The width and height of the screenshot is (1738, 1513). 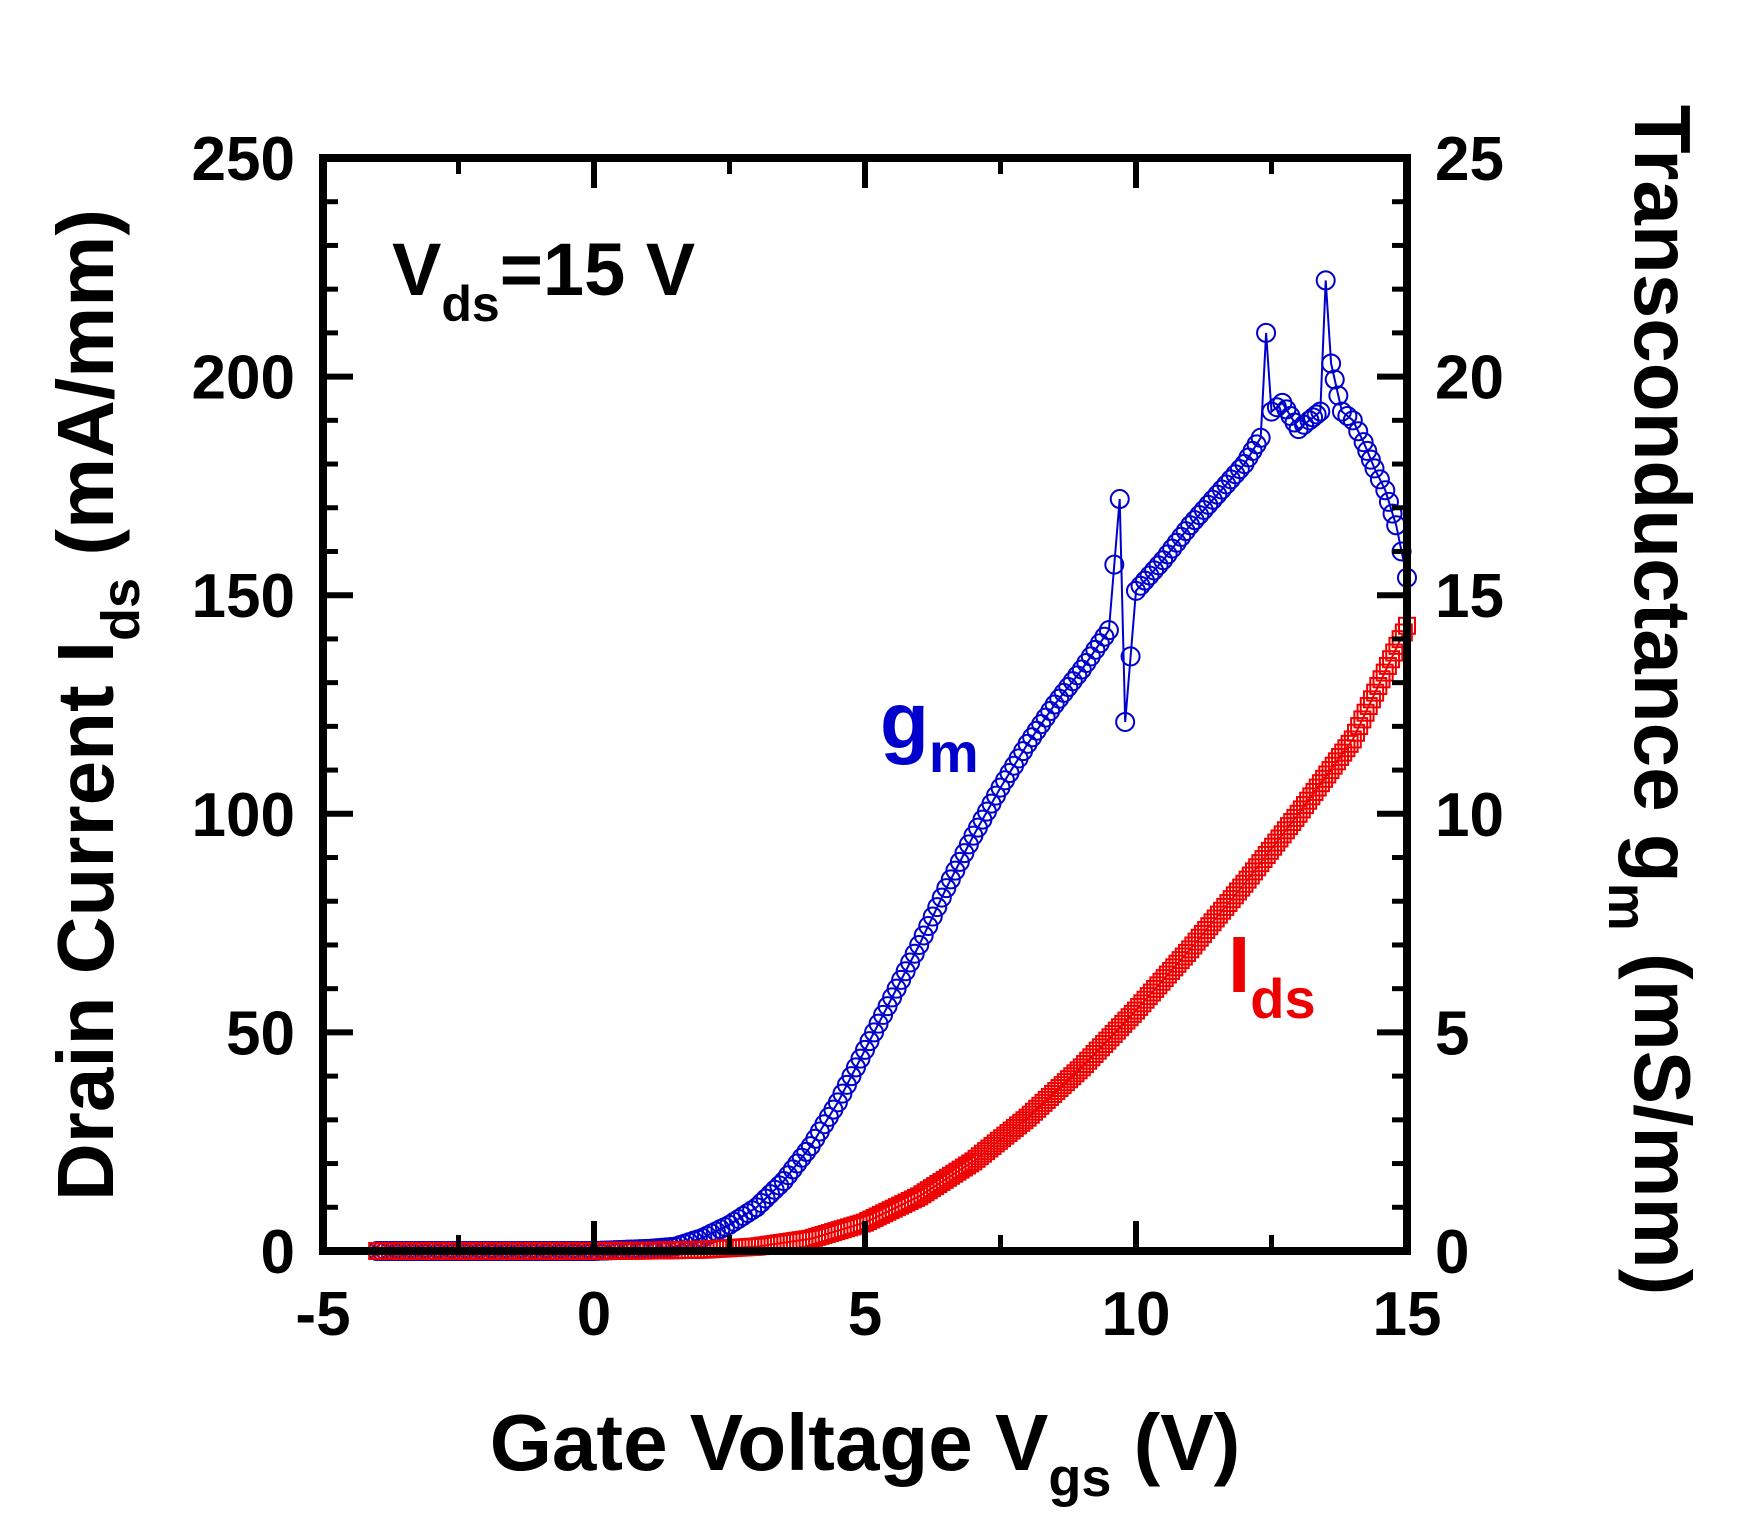 What do you see at coordinates (96, 705) in the screenshot?
I see `left-axis-title: Drain Current Ids (mA/mm)` at bounding box center [96, 705].